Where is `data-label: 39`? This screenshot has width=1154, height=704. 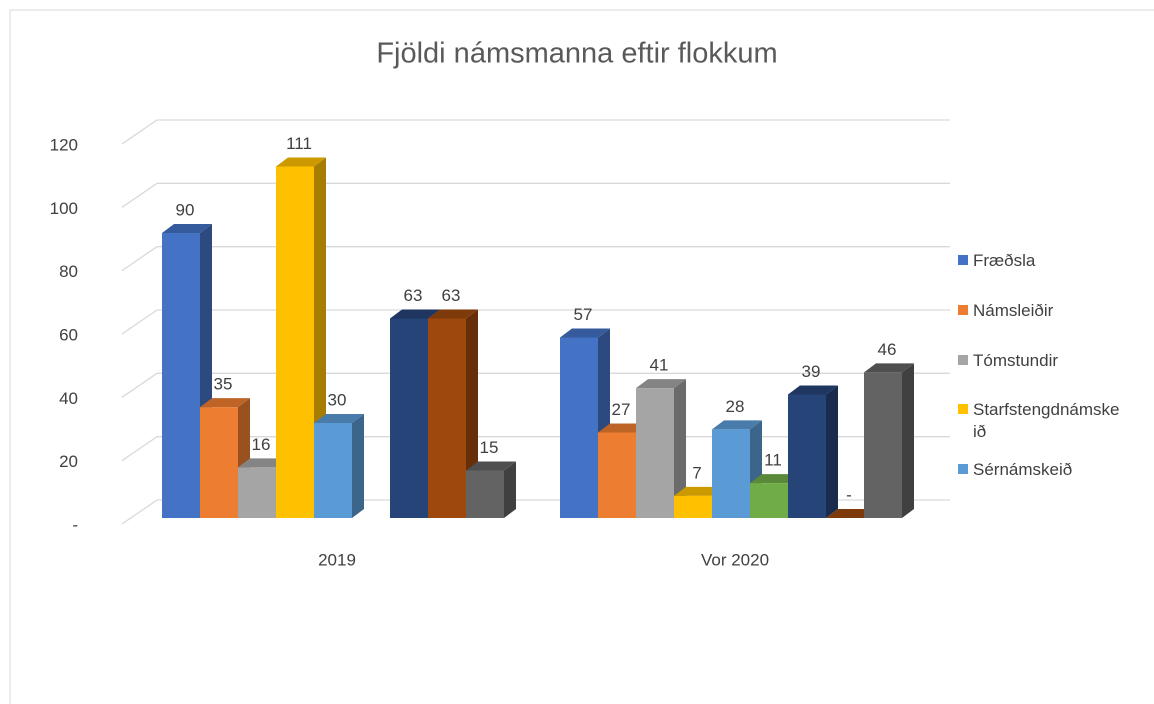
data-label: 39 is located at coordinates (811, 371).